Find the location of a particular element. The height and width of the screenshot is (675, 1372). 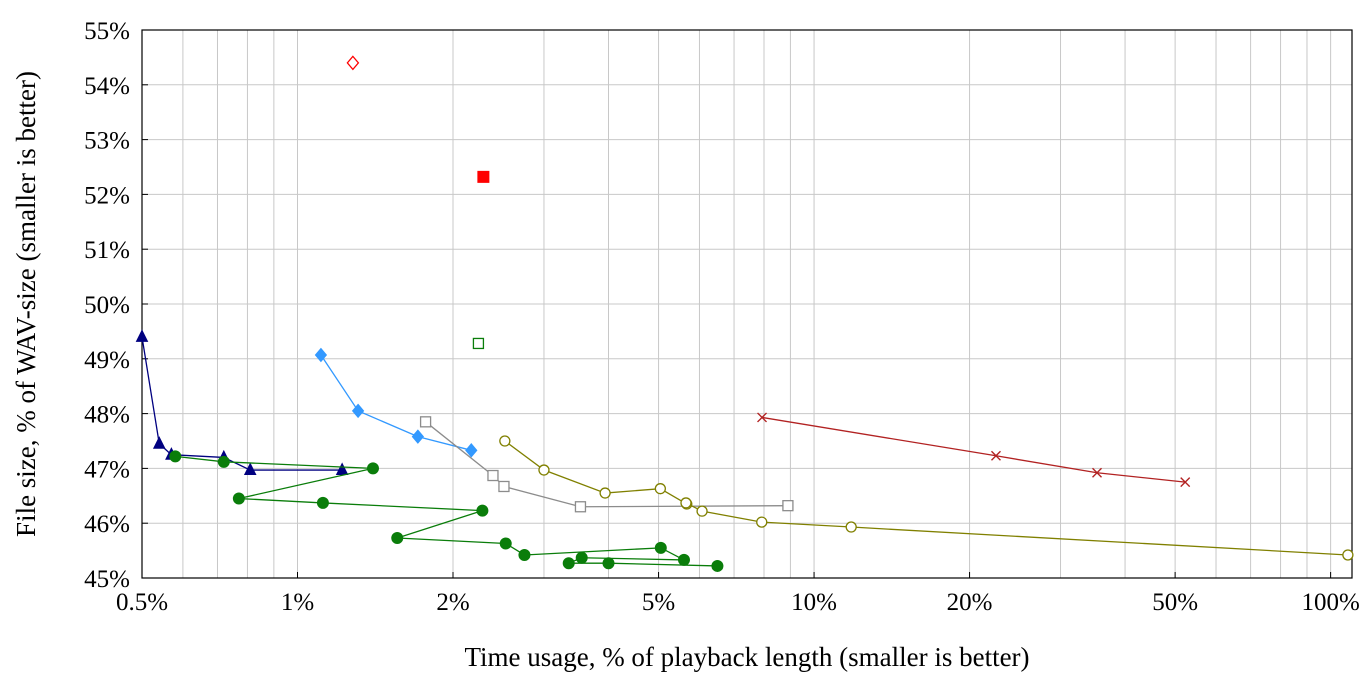

x-tick-label: 1% is located at coordinates (297, 602).